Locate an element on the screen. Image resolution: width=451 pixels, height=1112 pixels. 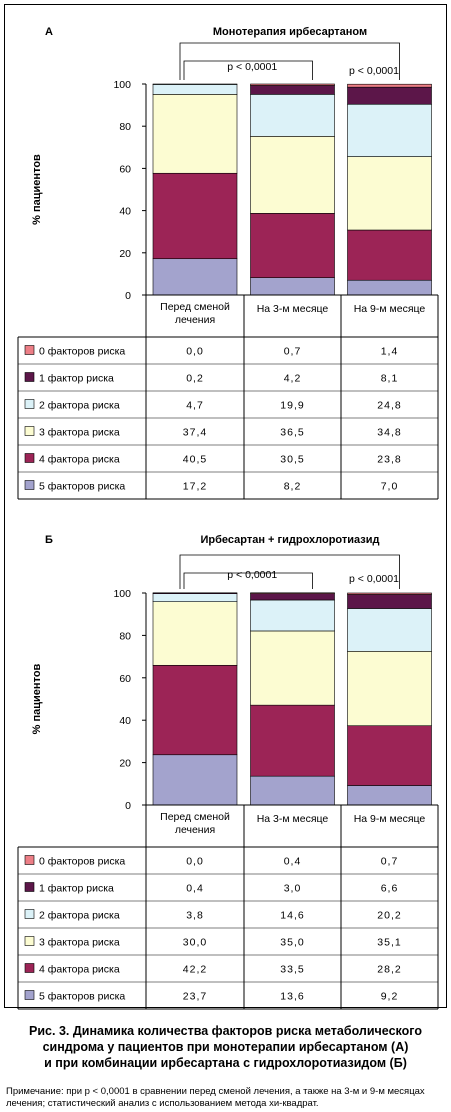
data-value-label: 23,8 is located at coordinates (389, 460).